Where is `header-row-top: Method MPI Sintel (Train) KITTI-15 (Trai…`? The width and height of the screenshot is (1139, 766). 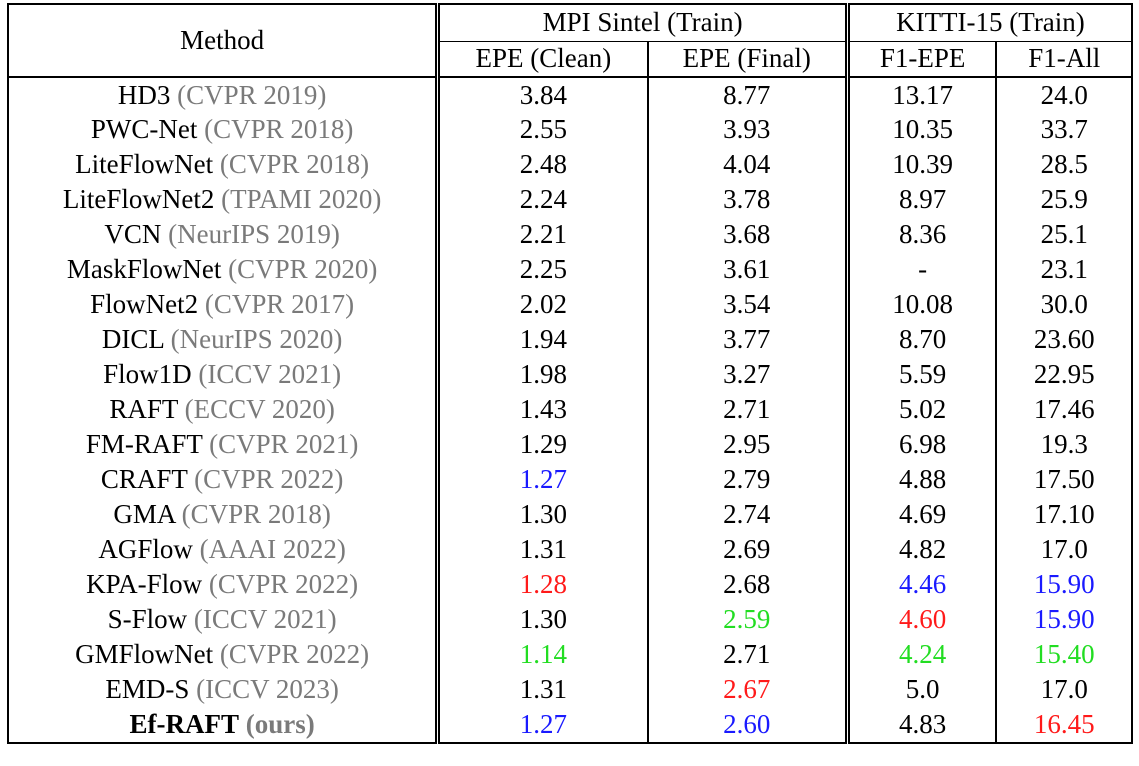
header-row-top: Method MPI Sintel (Train) KITTI-15 (Trai… is located at coordinates (570, 40).